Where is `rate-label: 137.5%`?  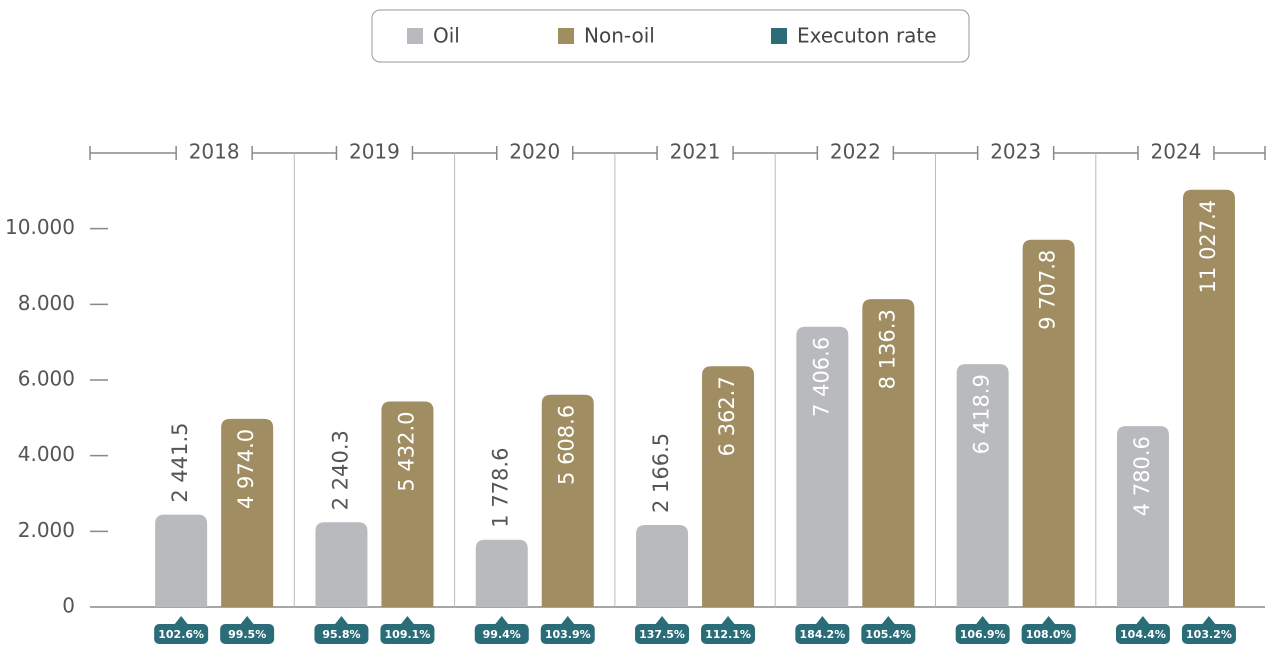
rate-label: 137.5% is located at coordinates (662, 634).